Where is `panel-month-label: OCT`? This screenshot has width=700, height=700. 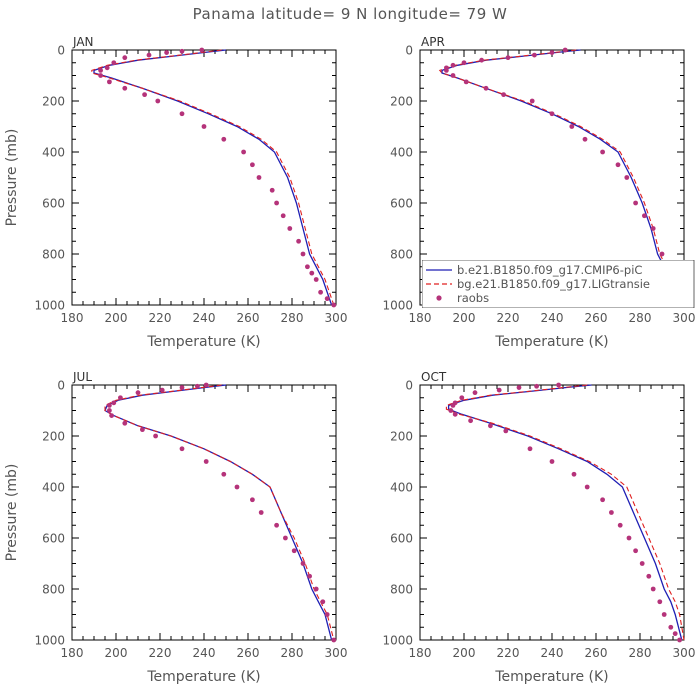 panel-month-label: OCT is located at coordinates (434, 377).